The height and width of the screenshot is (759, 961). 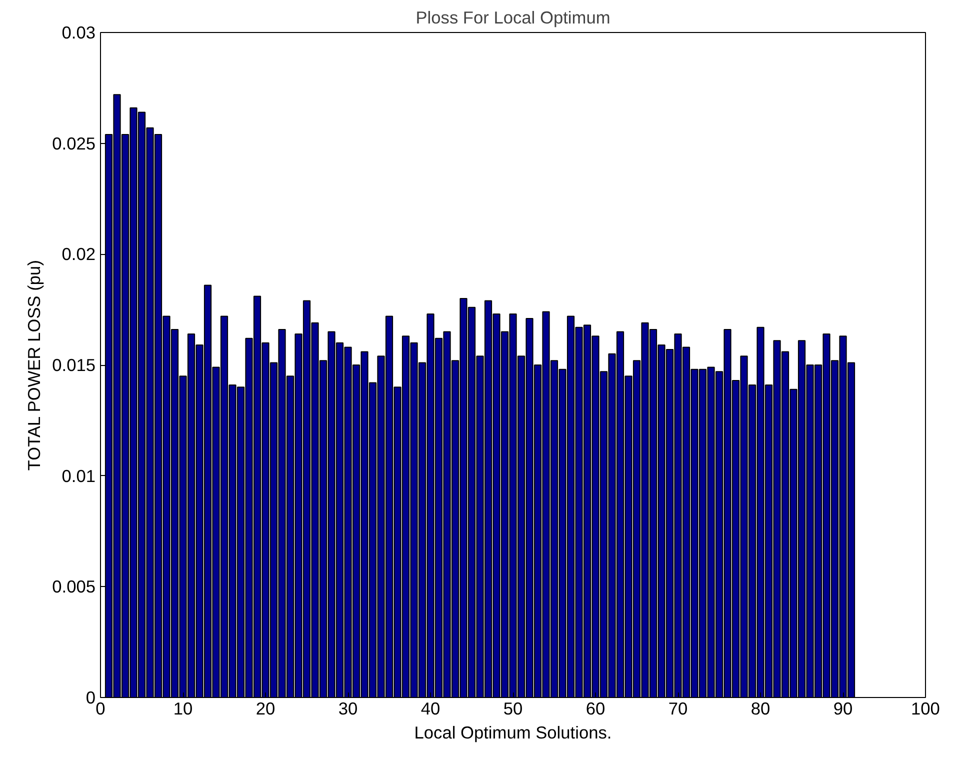 I want to click on y-tick-label: 0.01, so click(x=79, y=476).